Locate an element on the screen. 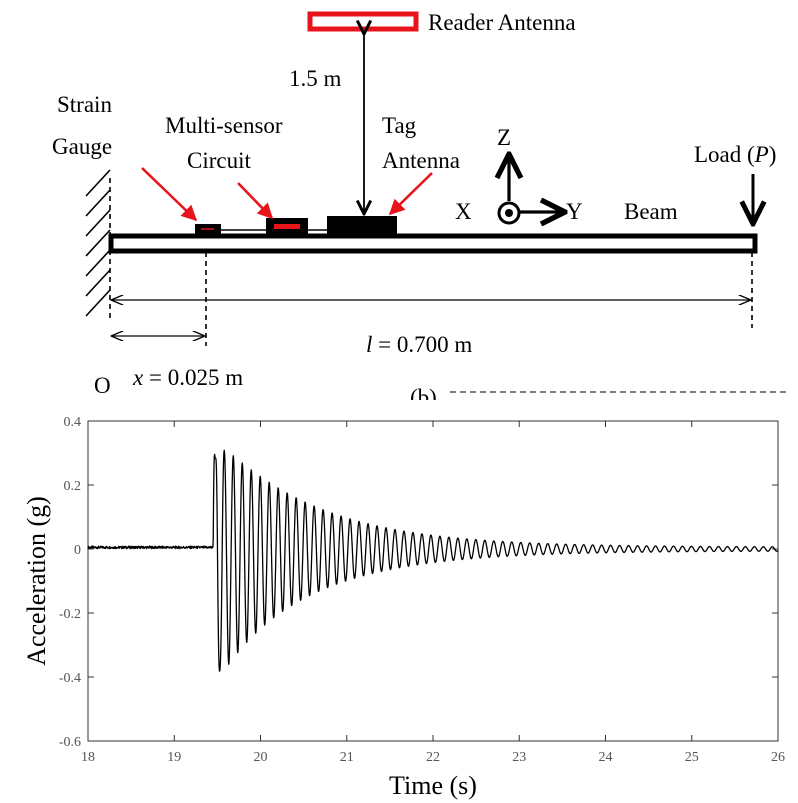 The height and width of the screenshot is (803, 798). strain-gauge-label-line1: Strain is located at coordinates (84, 104).